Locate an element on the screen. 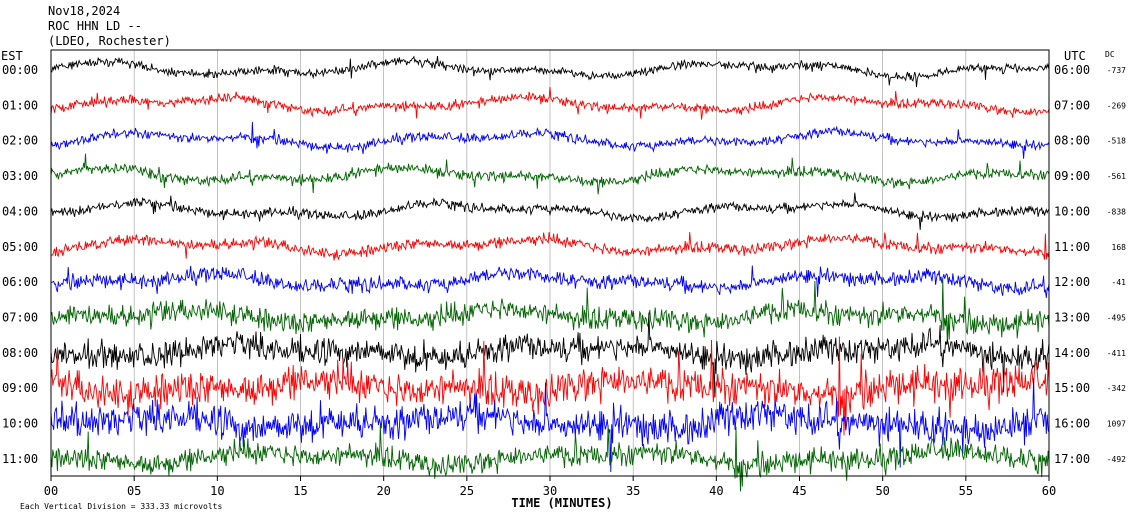 This screenshot has width=1130, height=519. dc-label-5: 168 is located at coordinates (1119, 247).